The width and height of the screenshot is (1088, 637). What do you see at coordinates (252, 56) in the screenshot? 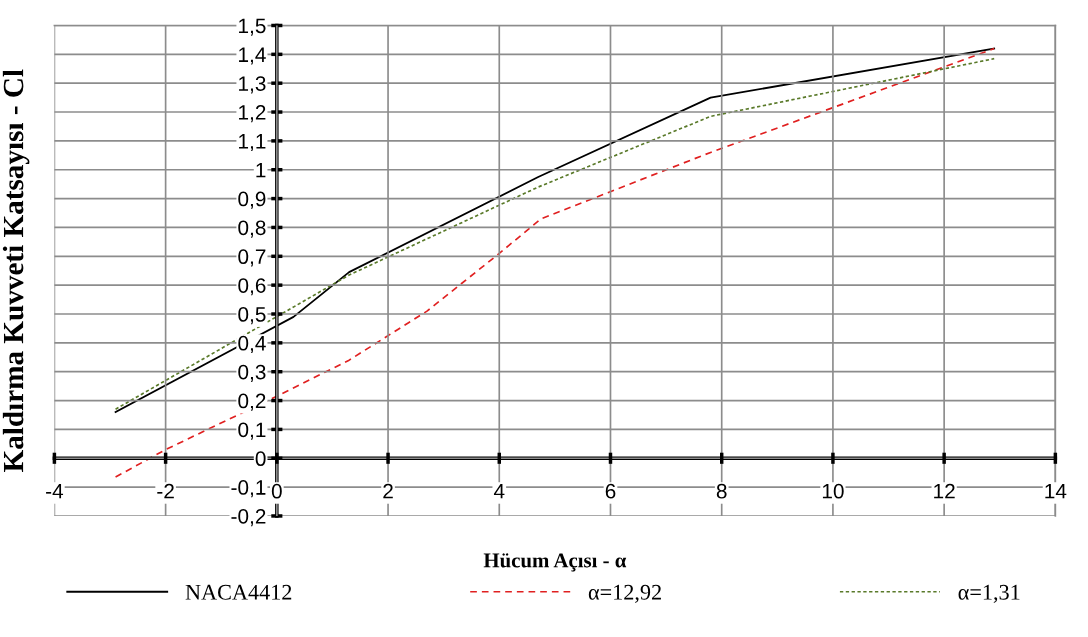
I see `y-tick-label: 1,4` at bounding box center [252, 56].